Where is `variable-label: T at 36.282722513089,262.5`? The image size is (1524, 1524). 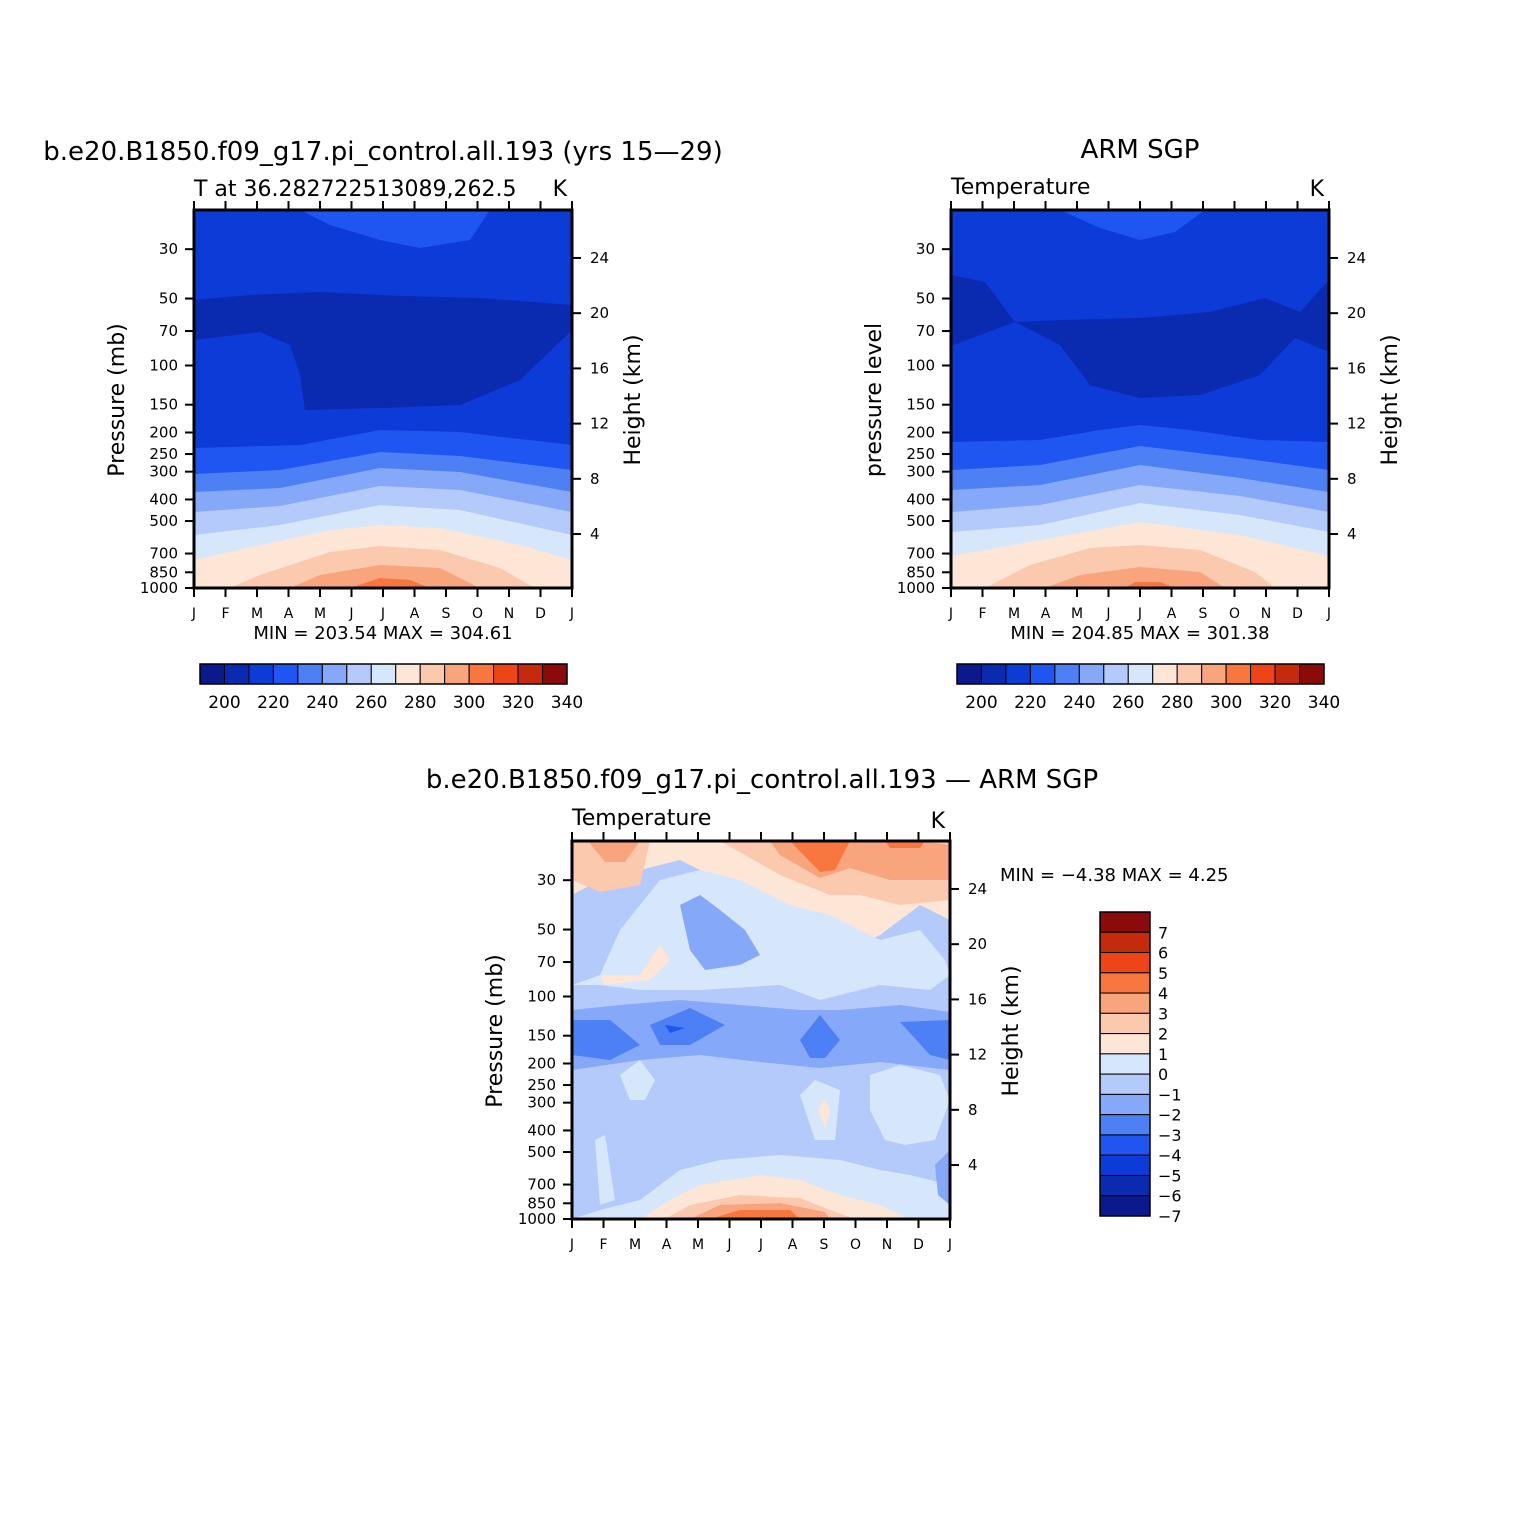 variable-label: T at 36.282722513089,262.5 is located at coordinates (354, 189).